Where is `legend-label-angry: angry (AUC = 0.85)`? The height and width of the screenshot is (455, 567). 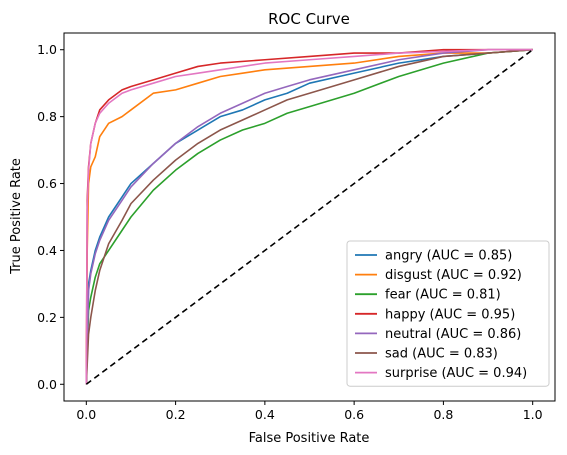 legend-label-angry: angry (AUC = 0.85) is located at coordinates (448, 256).